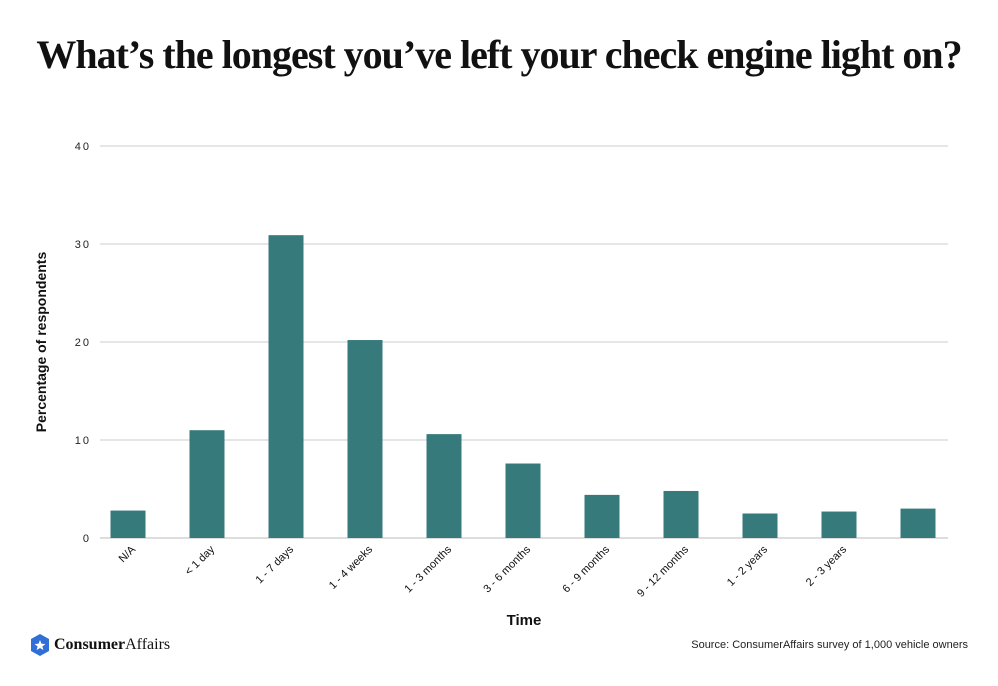 The image size is (998, 686). I want to click on logo-text-bold: Consumer, so click(90, 644).